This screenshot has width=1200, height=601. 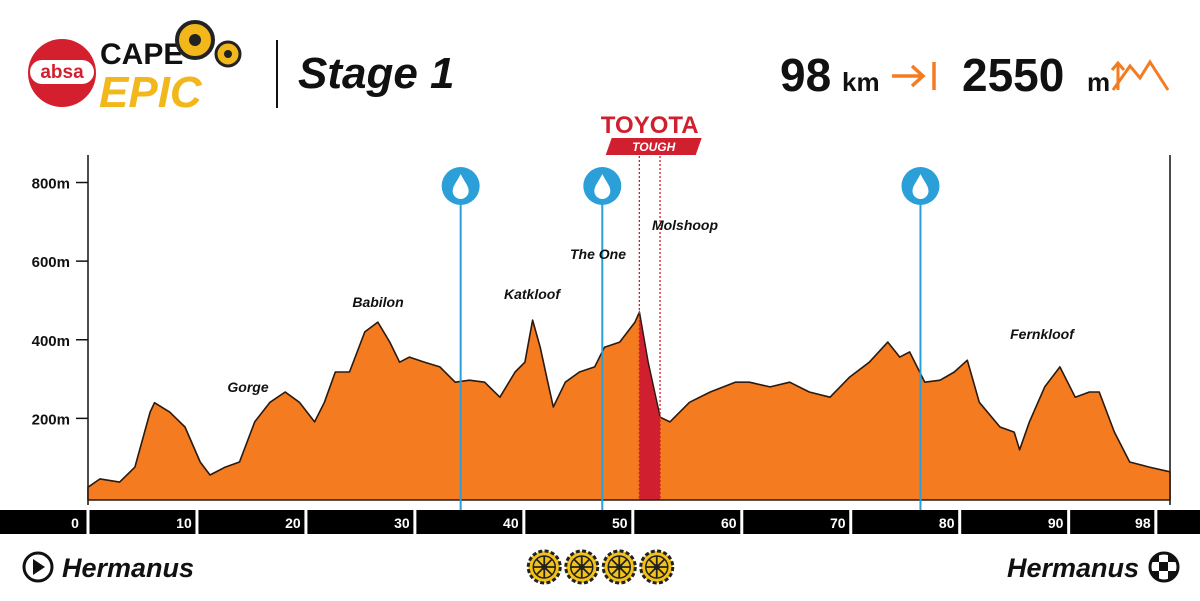 I want to click on difficulty, so click(x=600, y=567).